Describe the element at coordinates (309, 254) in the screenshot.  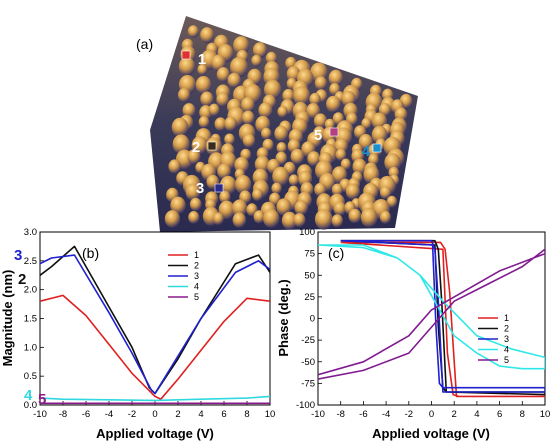
I see `y-tick-label: 75` at that location.